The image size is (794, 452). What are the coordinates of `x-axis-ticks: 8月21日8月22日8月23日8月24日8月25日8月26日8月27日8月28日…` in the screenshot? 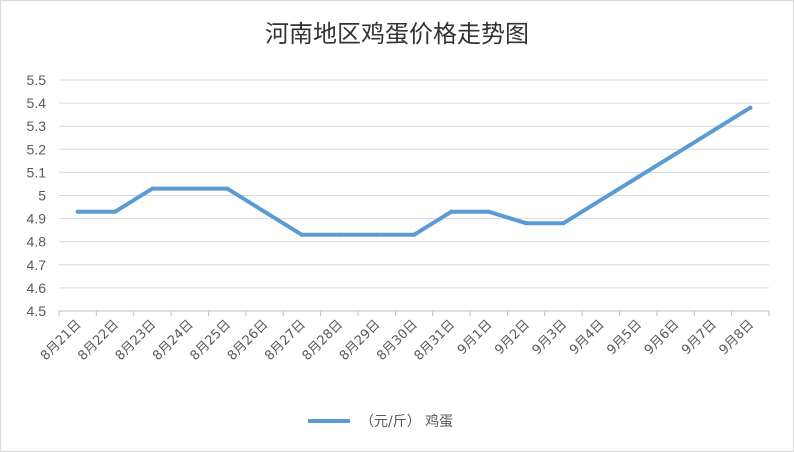 It's located at (404, 337).